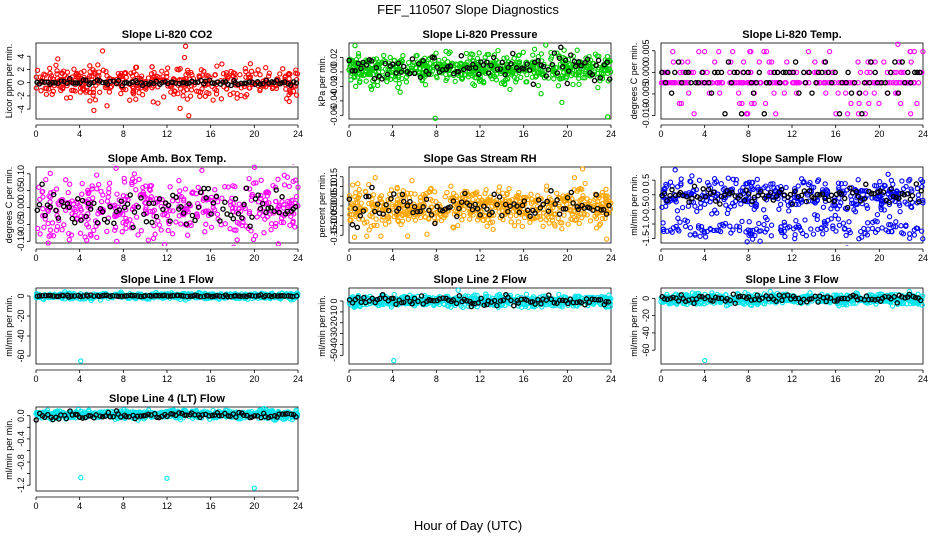 The image size is (936, 540). I want to click on y-tick-label: 0.10, so click(21, 174).